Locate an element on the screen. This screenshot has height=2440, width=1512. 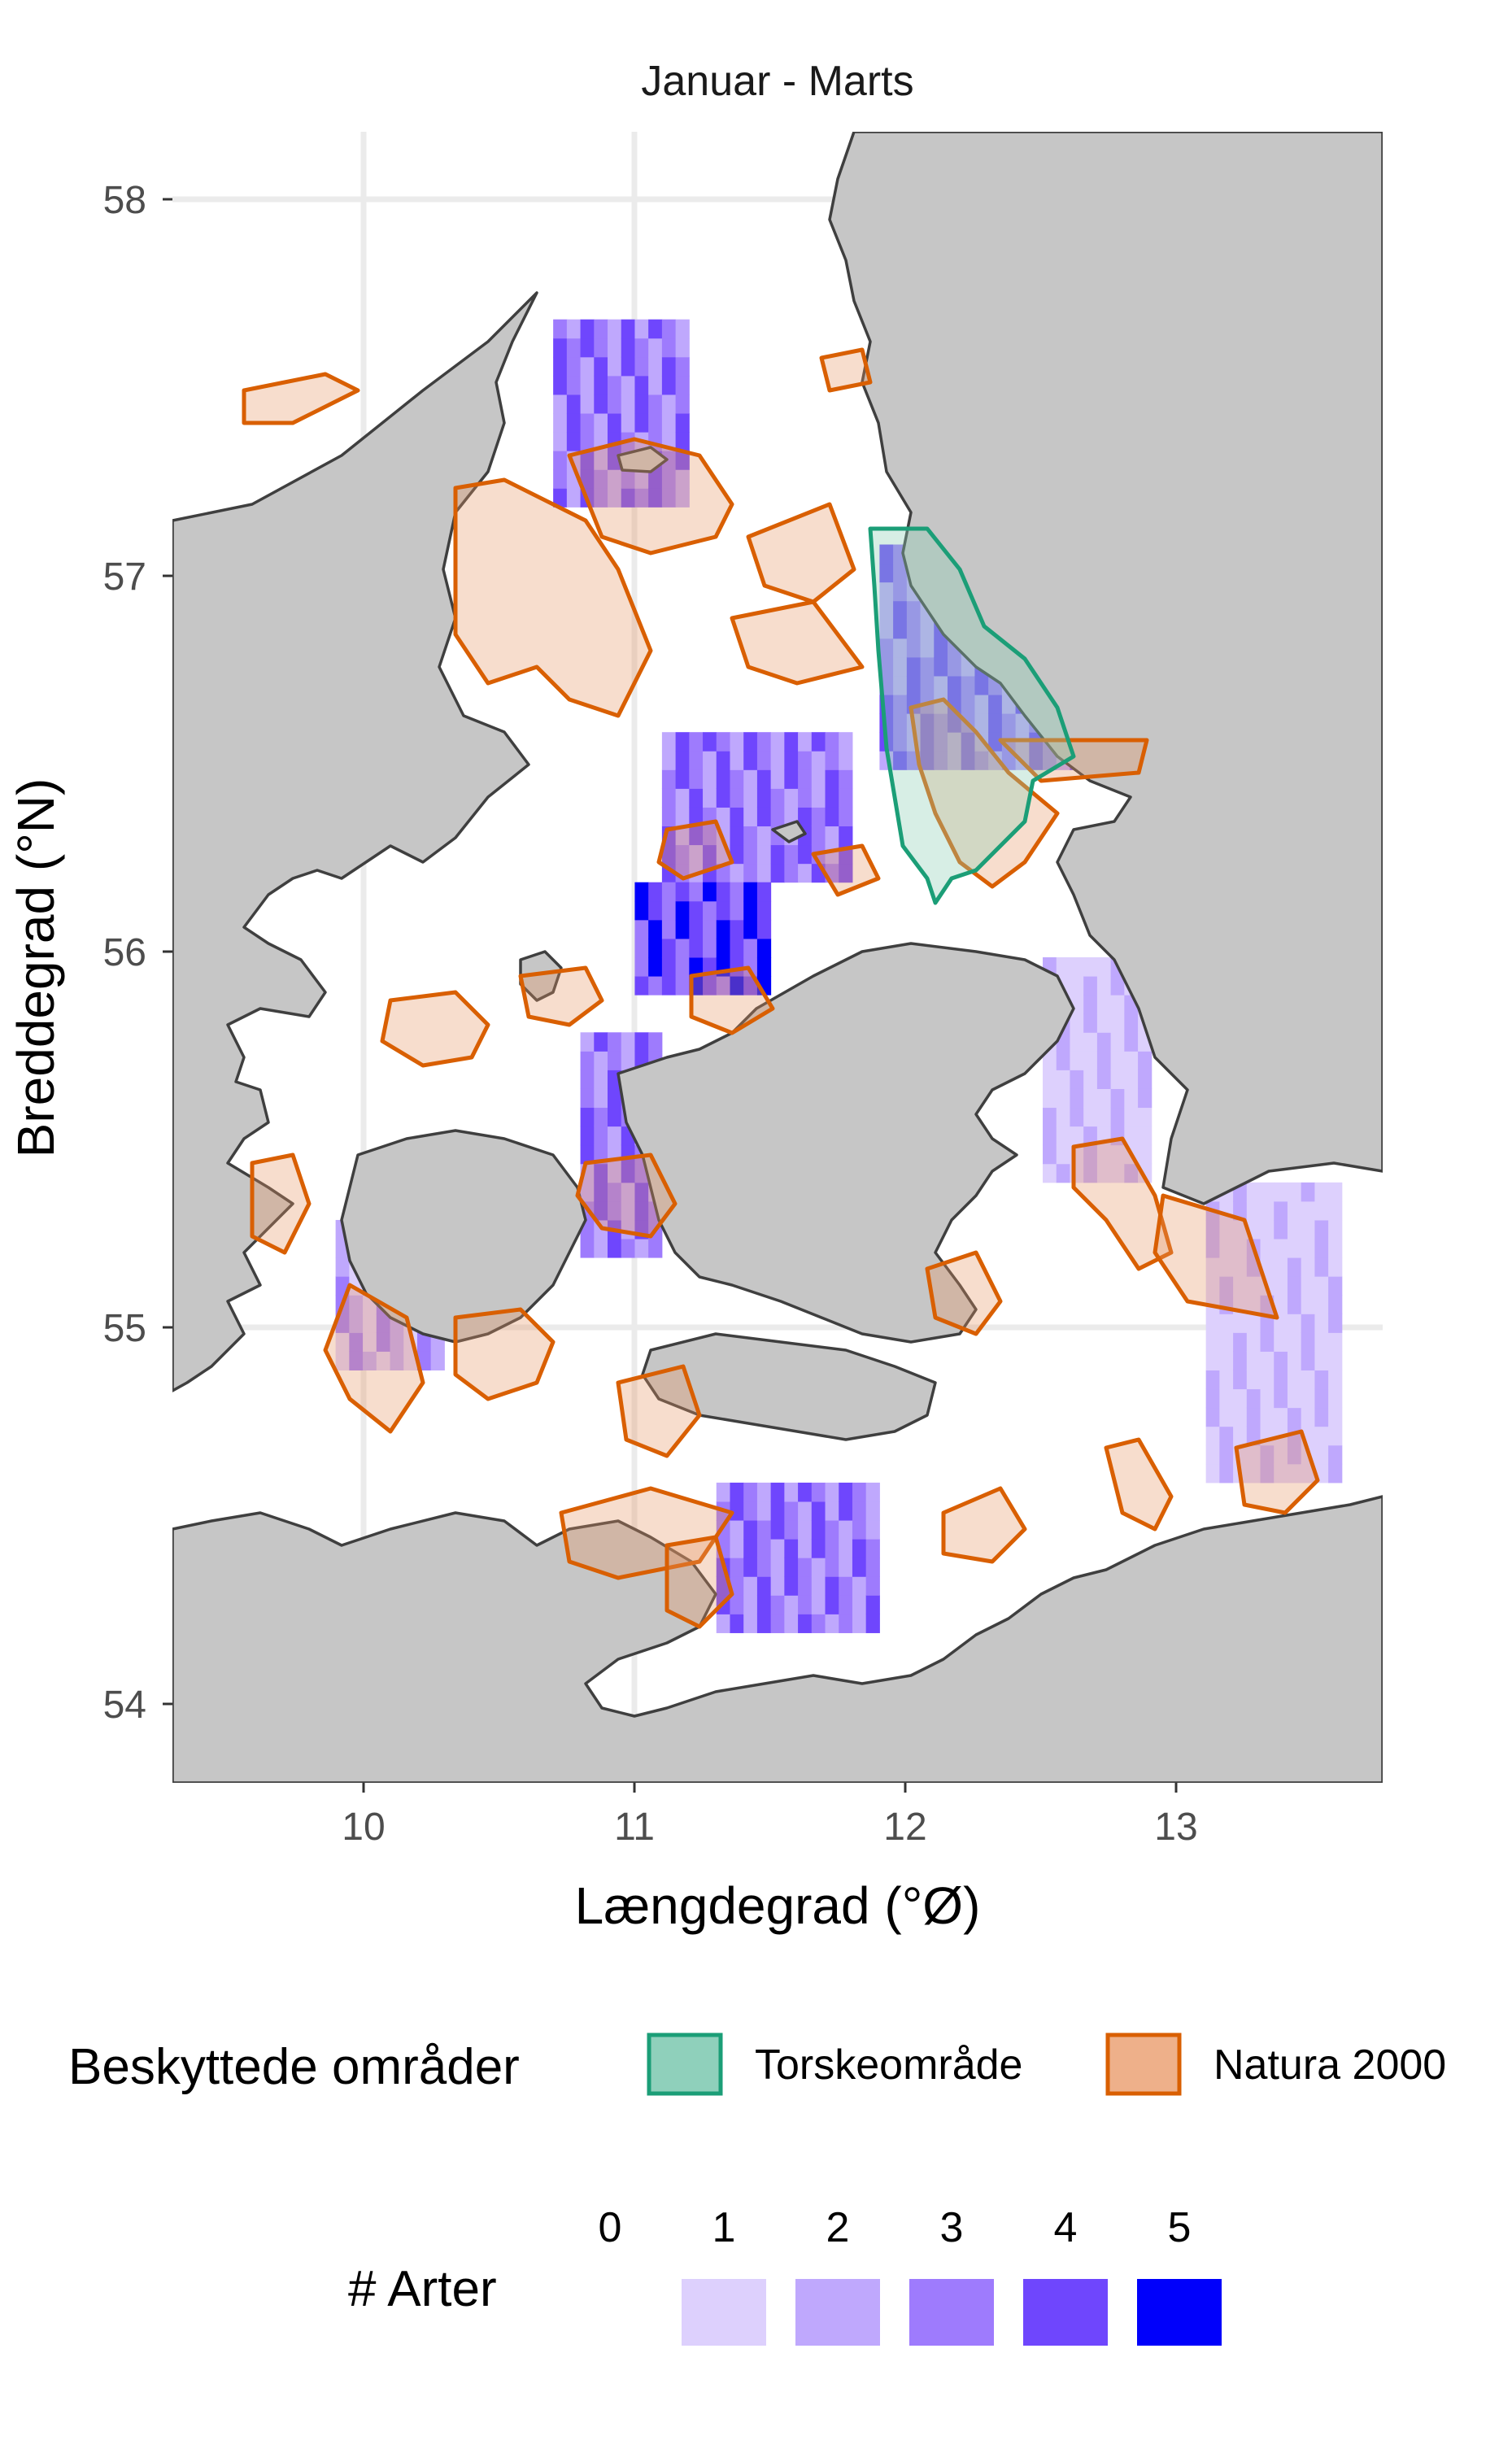
legend-protected-title: Beskyttede områder is located at coordinates (294, 2067).